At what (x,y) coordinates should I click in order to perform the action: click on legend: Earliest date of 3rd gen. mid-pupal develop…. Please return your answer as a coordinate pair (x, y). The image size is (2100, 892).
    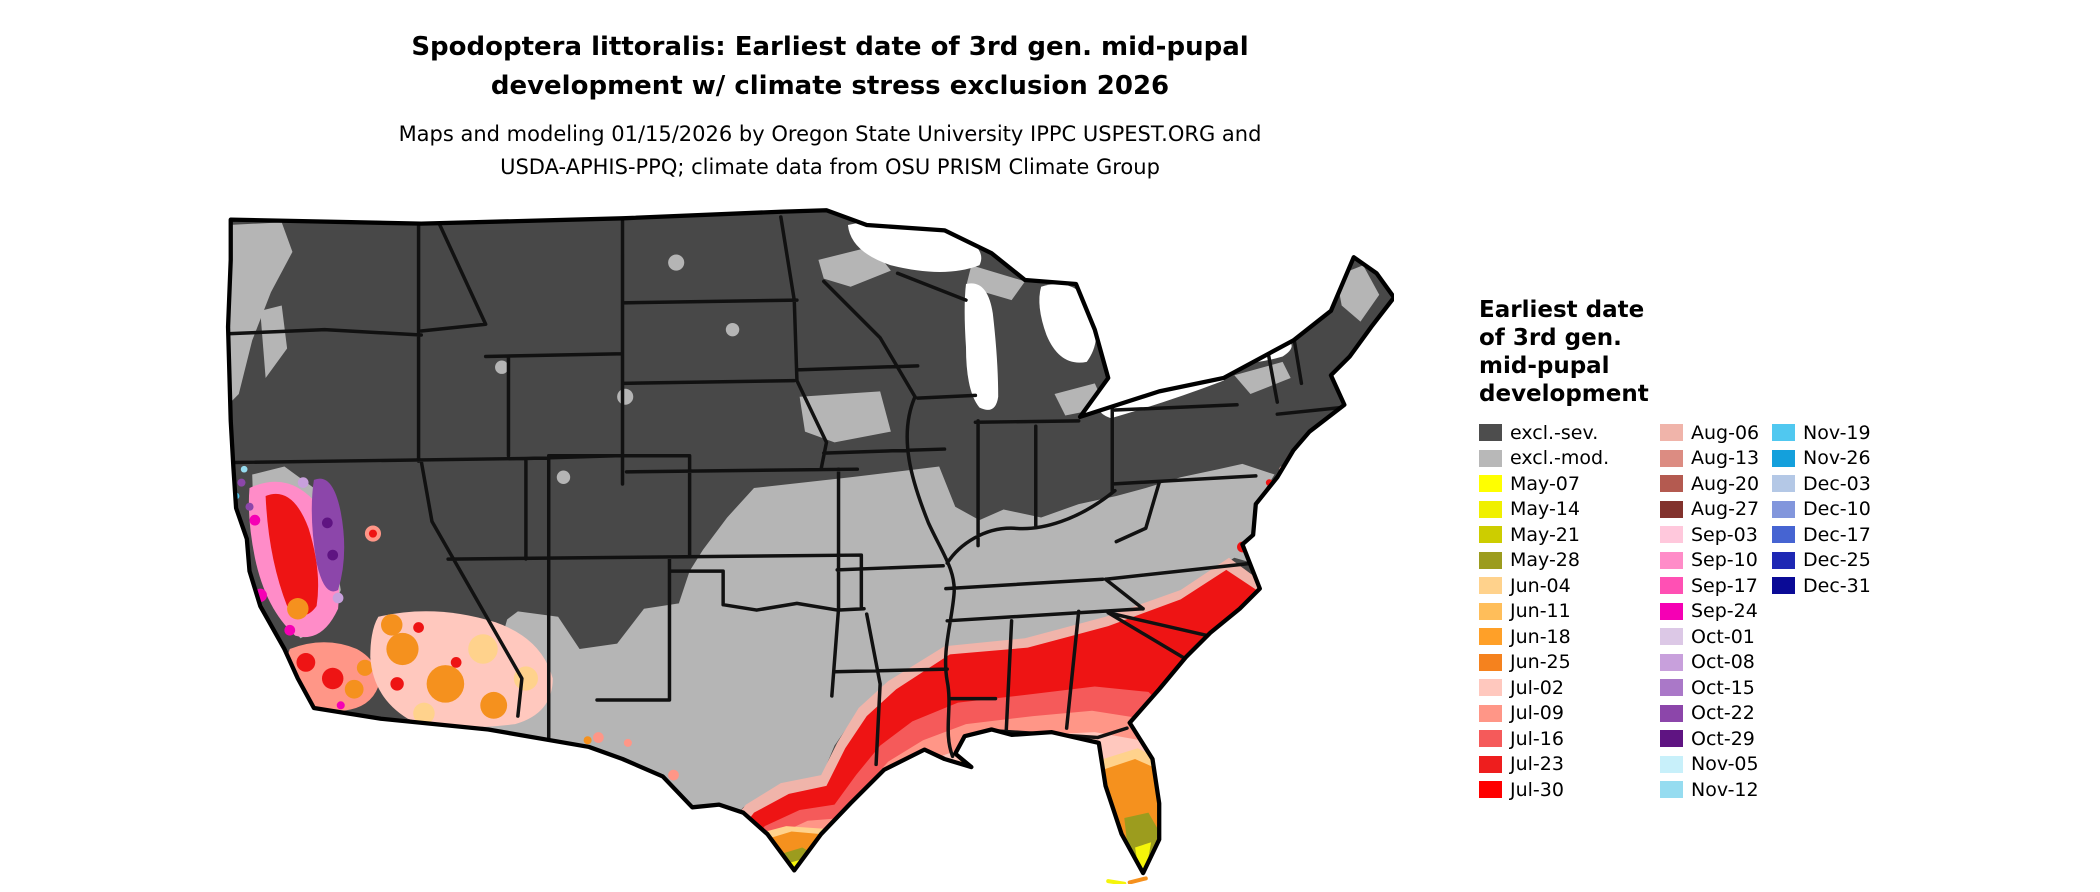
    Looking at the image, I should click on (1681, 549).